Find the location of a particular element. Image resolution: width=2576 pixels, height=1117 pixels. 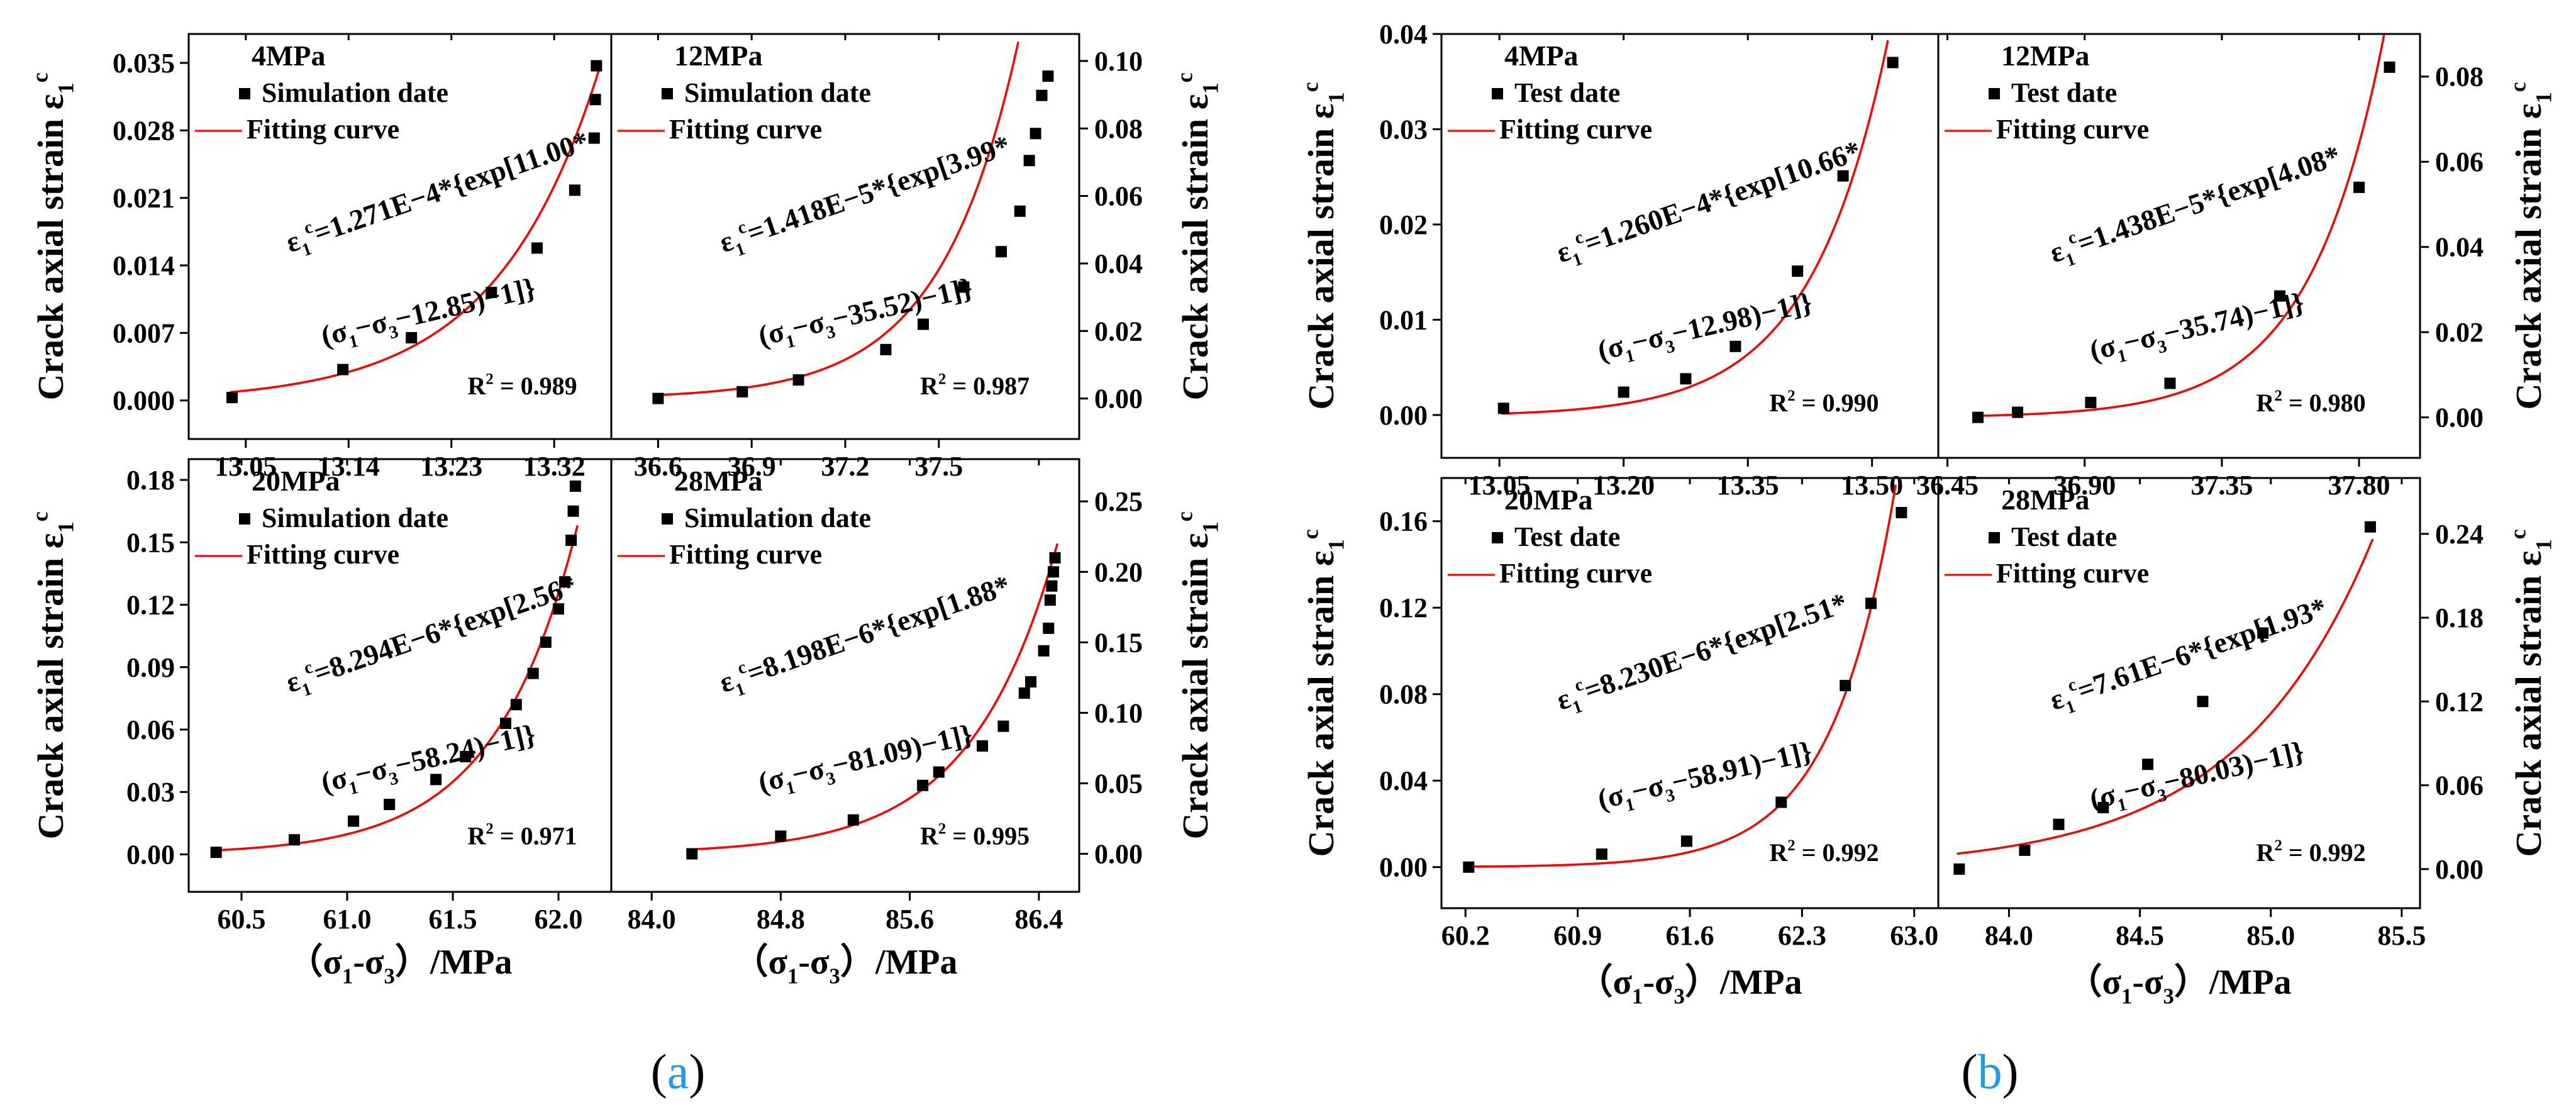

legend-marker-label: Simulation date is located at coordinates (777, 92).